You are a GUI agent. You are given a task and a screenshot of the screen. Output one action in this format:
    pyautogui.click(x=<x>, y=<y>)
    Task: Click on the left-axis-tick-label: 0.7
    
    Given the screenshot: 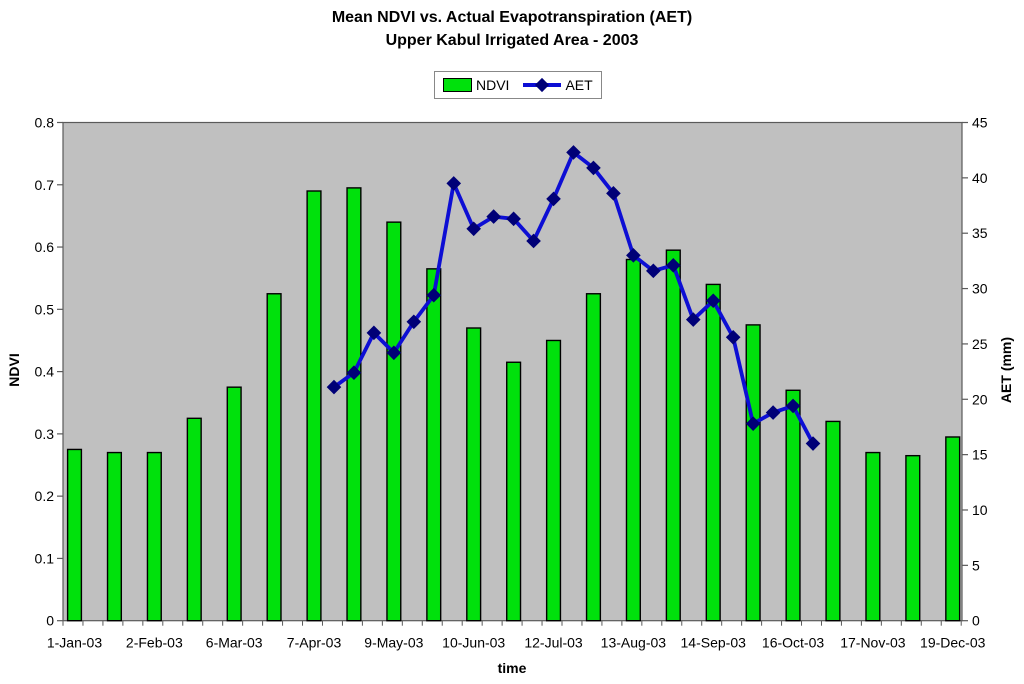 What is the action you would take?
    pyautogui.click(x=45, y=185)
    